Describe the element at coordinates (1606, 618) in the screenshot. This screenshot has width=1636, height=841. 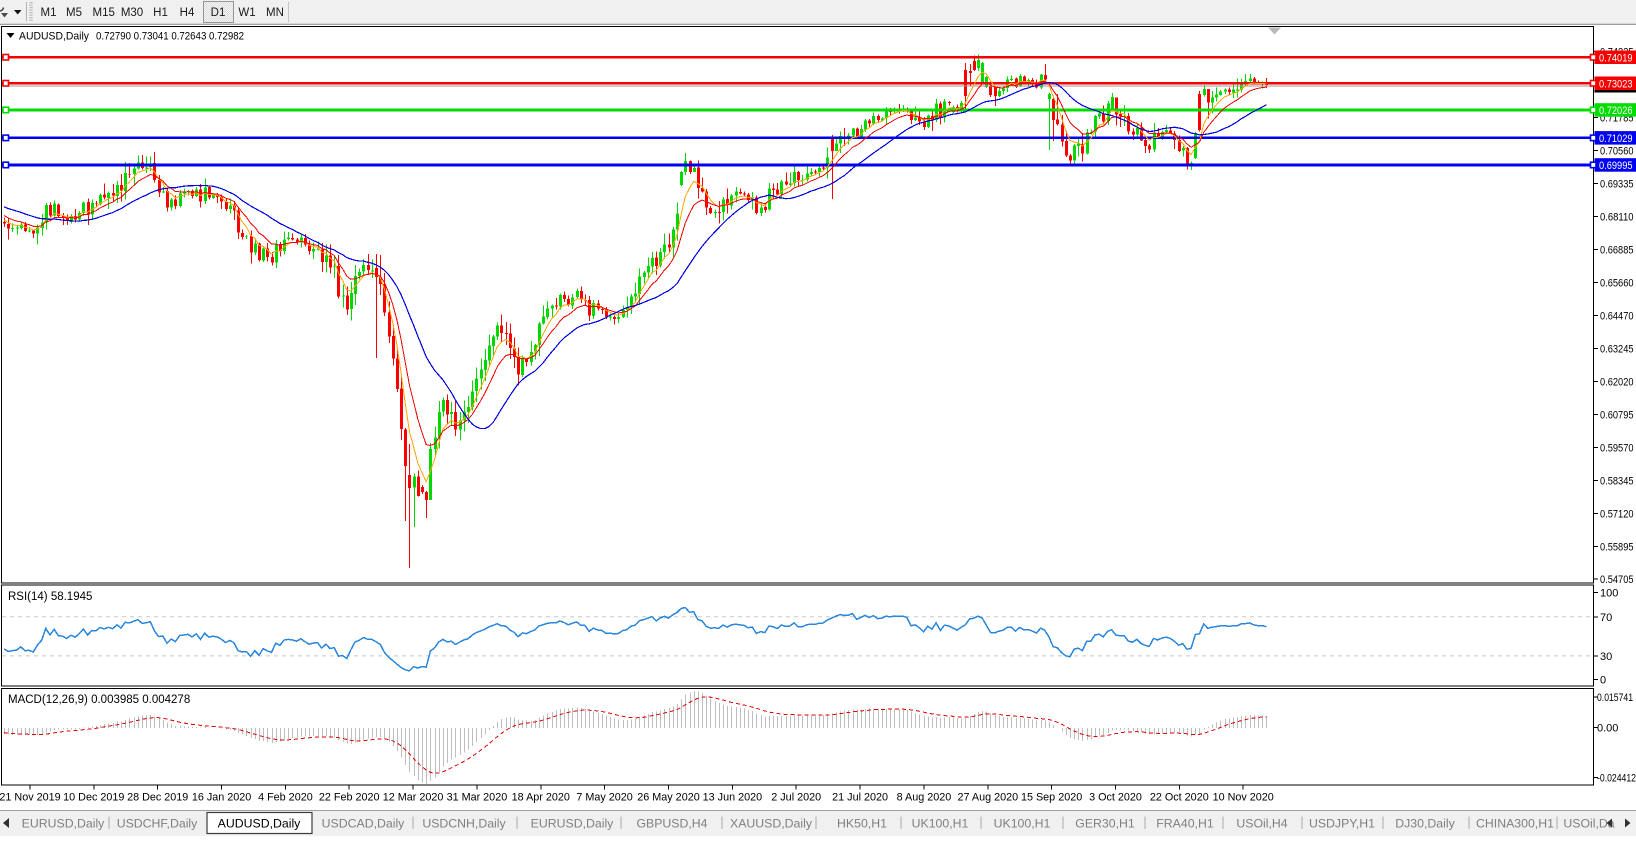
I see `svg-text: 70` at that location.